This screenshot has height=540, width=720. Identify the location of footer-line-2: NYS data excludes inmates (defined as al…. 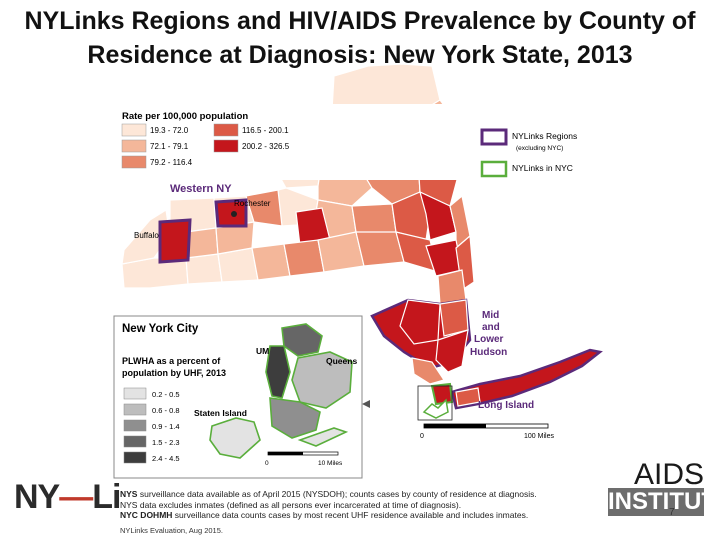
(291, 504).